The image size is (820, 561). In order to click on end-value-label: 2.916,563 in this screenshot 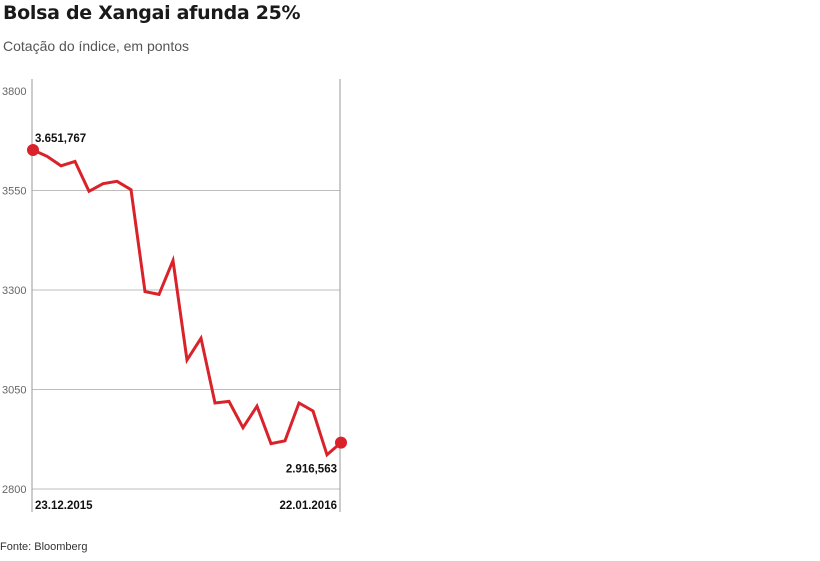, I will do `click(311, 470)`.